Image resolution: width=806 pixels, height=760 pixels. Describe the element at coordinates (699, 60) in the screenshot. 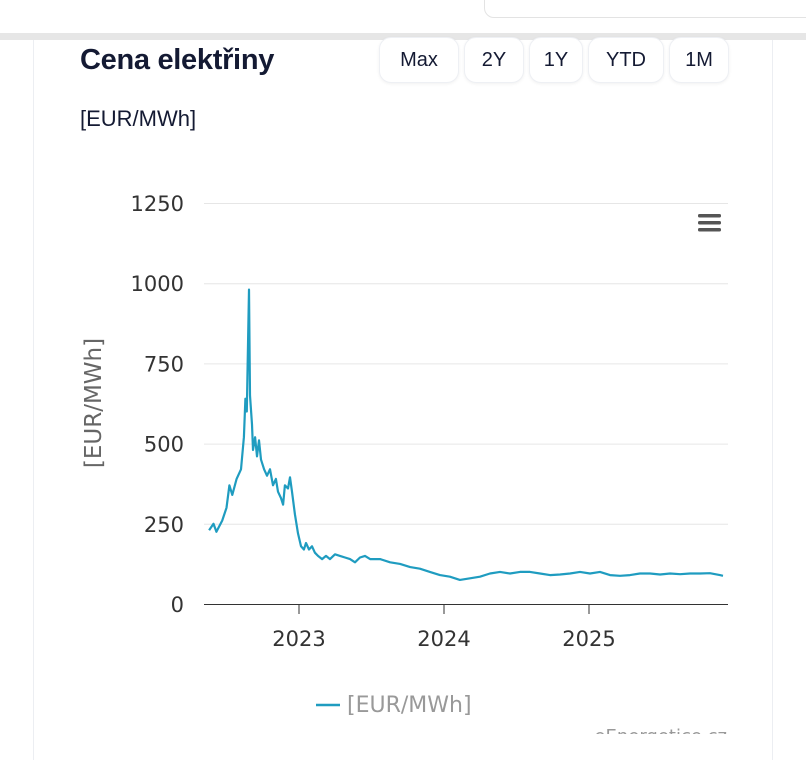

I see `range-button-1m: 1M` at that location.